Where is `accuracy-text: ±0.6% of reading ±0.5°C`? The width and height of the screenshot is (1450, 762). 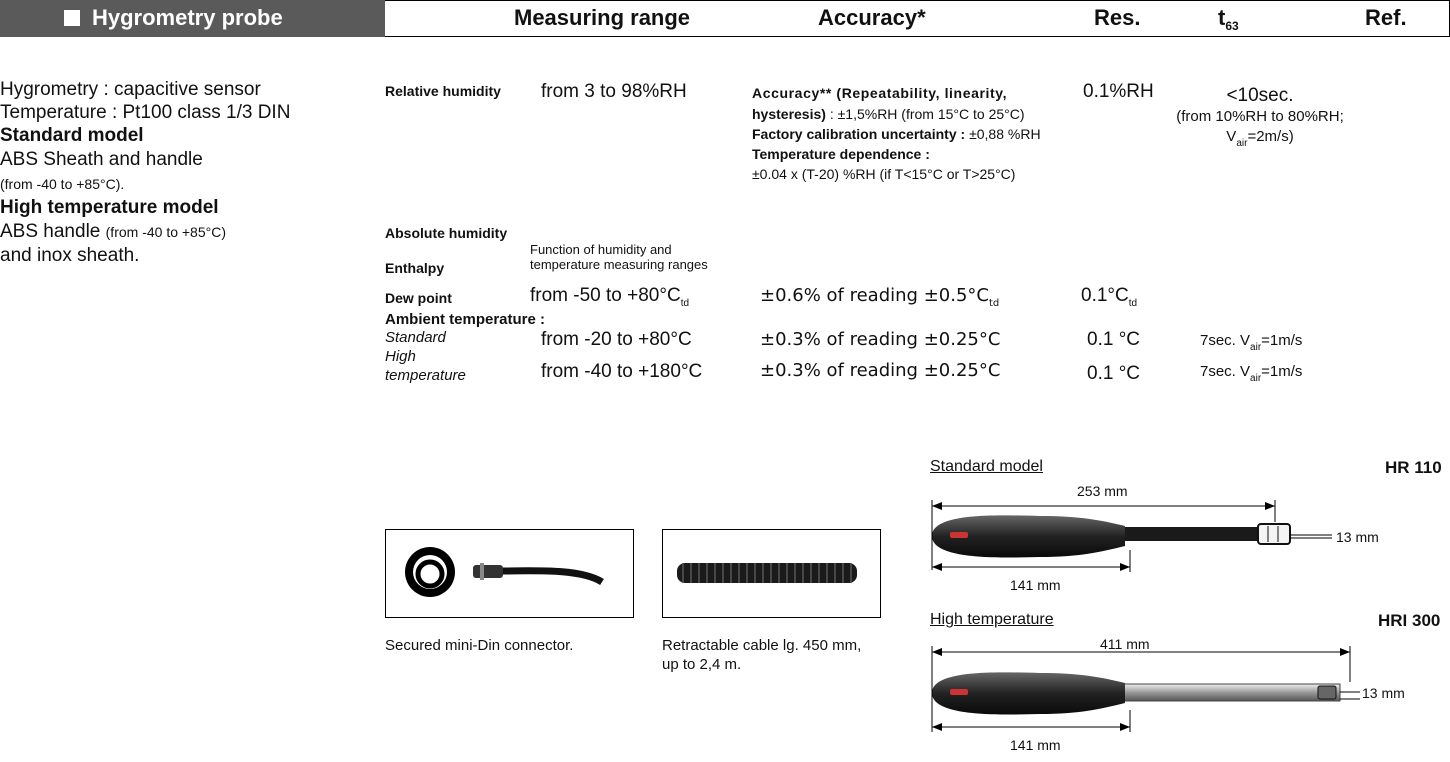 accuracy-text: ±0.6% of reading ±0.5°C is located at coordinates (874, 295).